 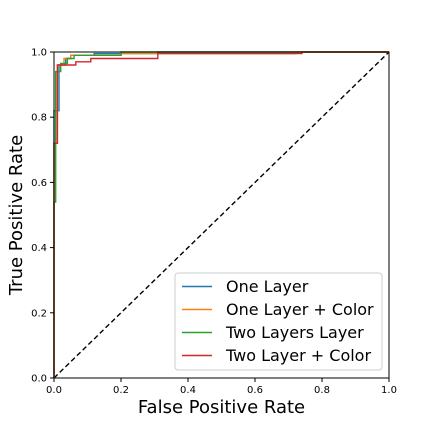 I want to click on x-axis-title: False Positive Rate, so click(x=221, y=407).